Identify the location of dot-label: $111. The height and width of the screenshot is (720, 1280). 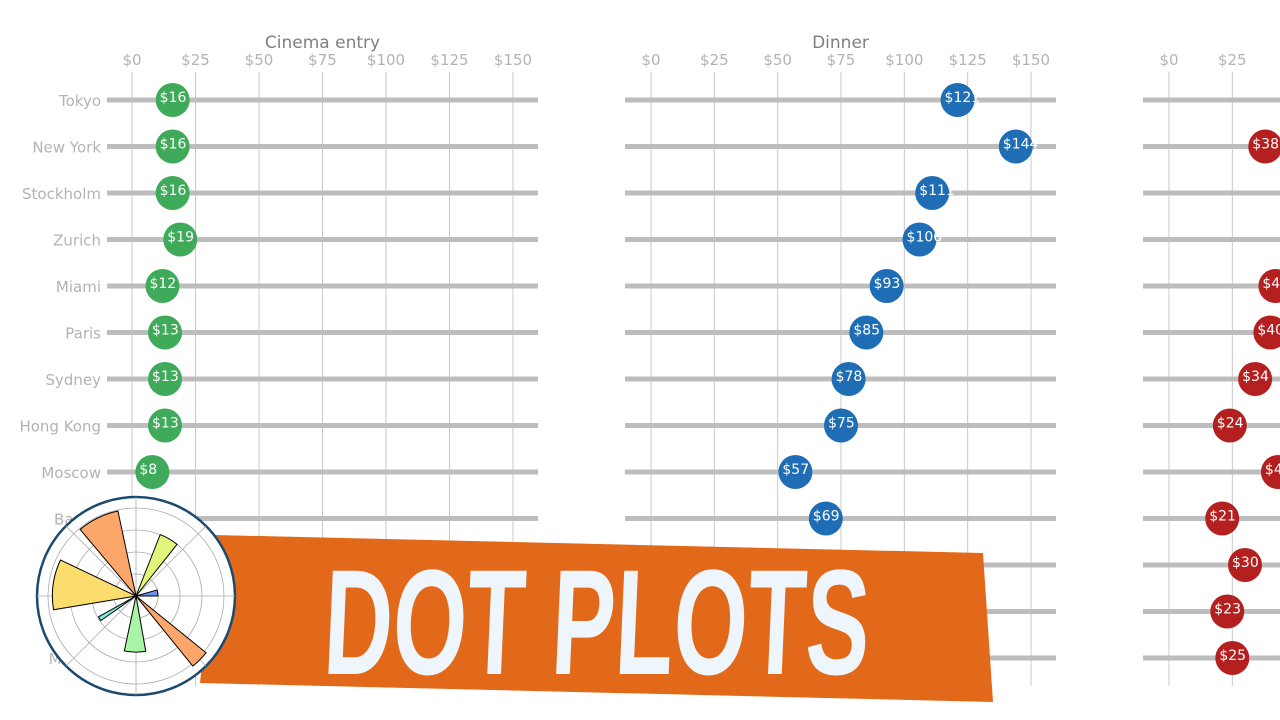
(937, 191).